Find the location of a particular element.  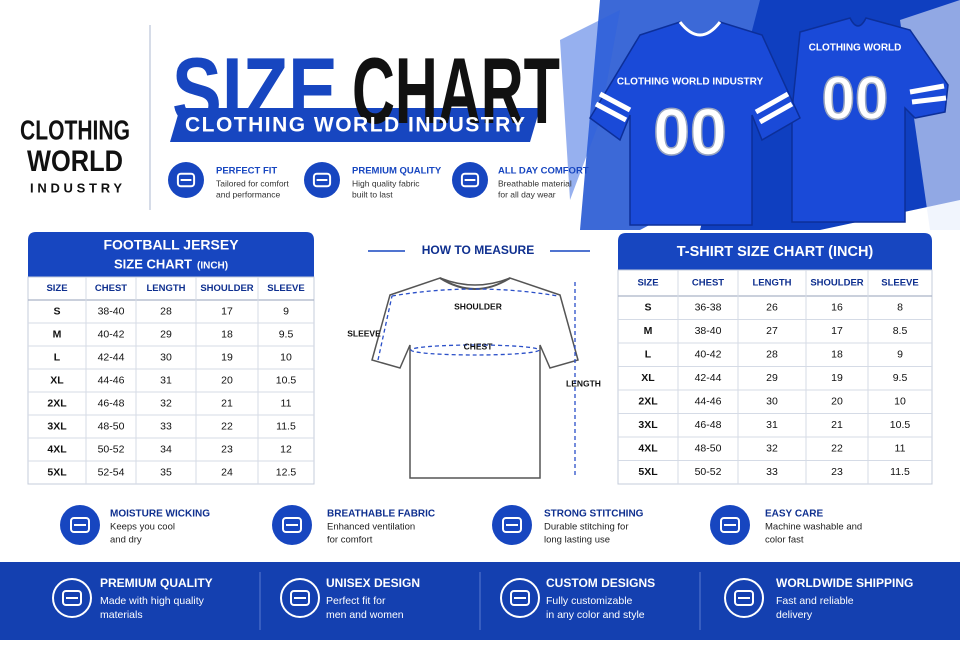

footer-title: UNISEX DESIGN is located at coordinates (373, 583).